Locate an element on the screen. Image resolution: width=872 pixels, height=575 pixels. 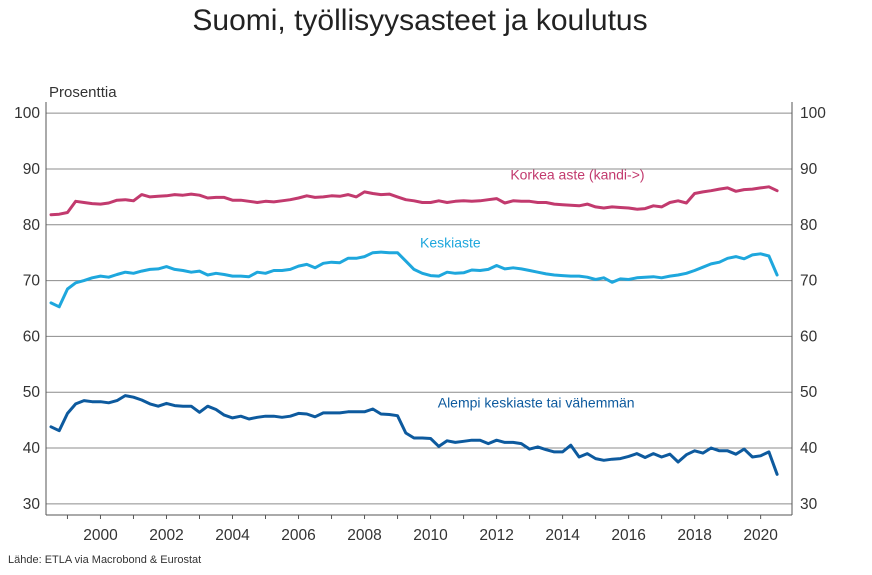
y-tick-label-left: 40 is located at coordinates (32, 448).